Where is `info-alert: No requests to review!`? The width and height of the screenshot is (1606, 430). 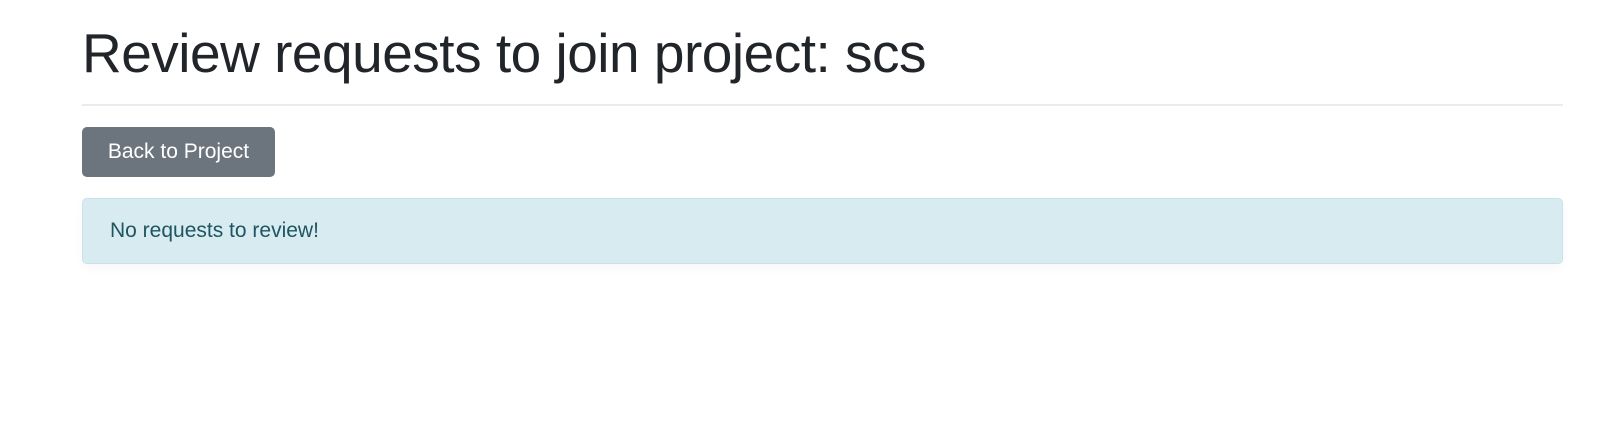 info-alert: No requests to review! is located at coordinates (822, 231).